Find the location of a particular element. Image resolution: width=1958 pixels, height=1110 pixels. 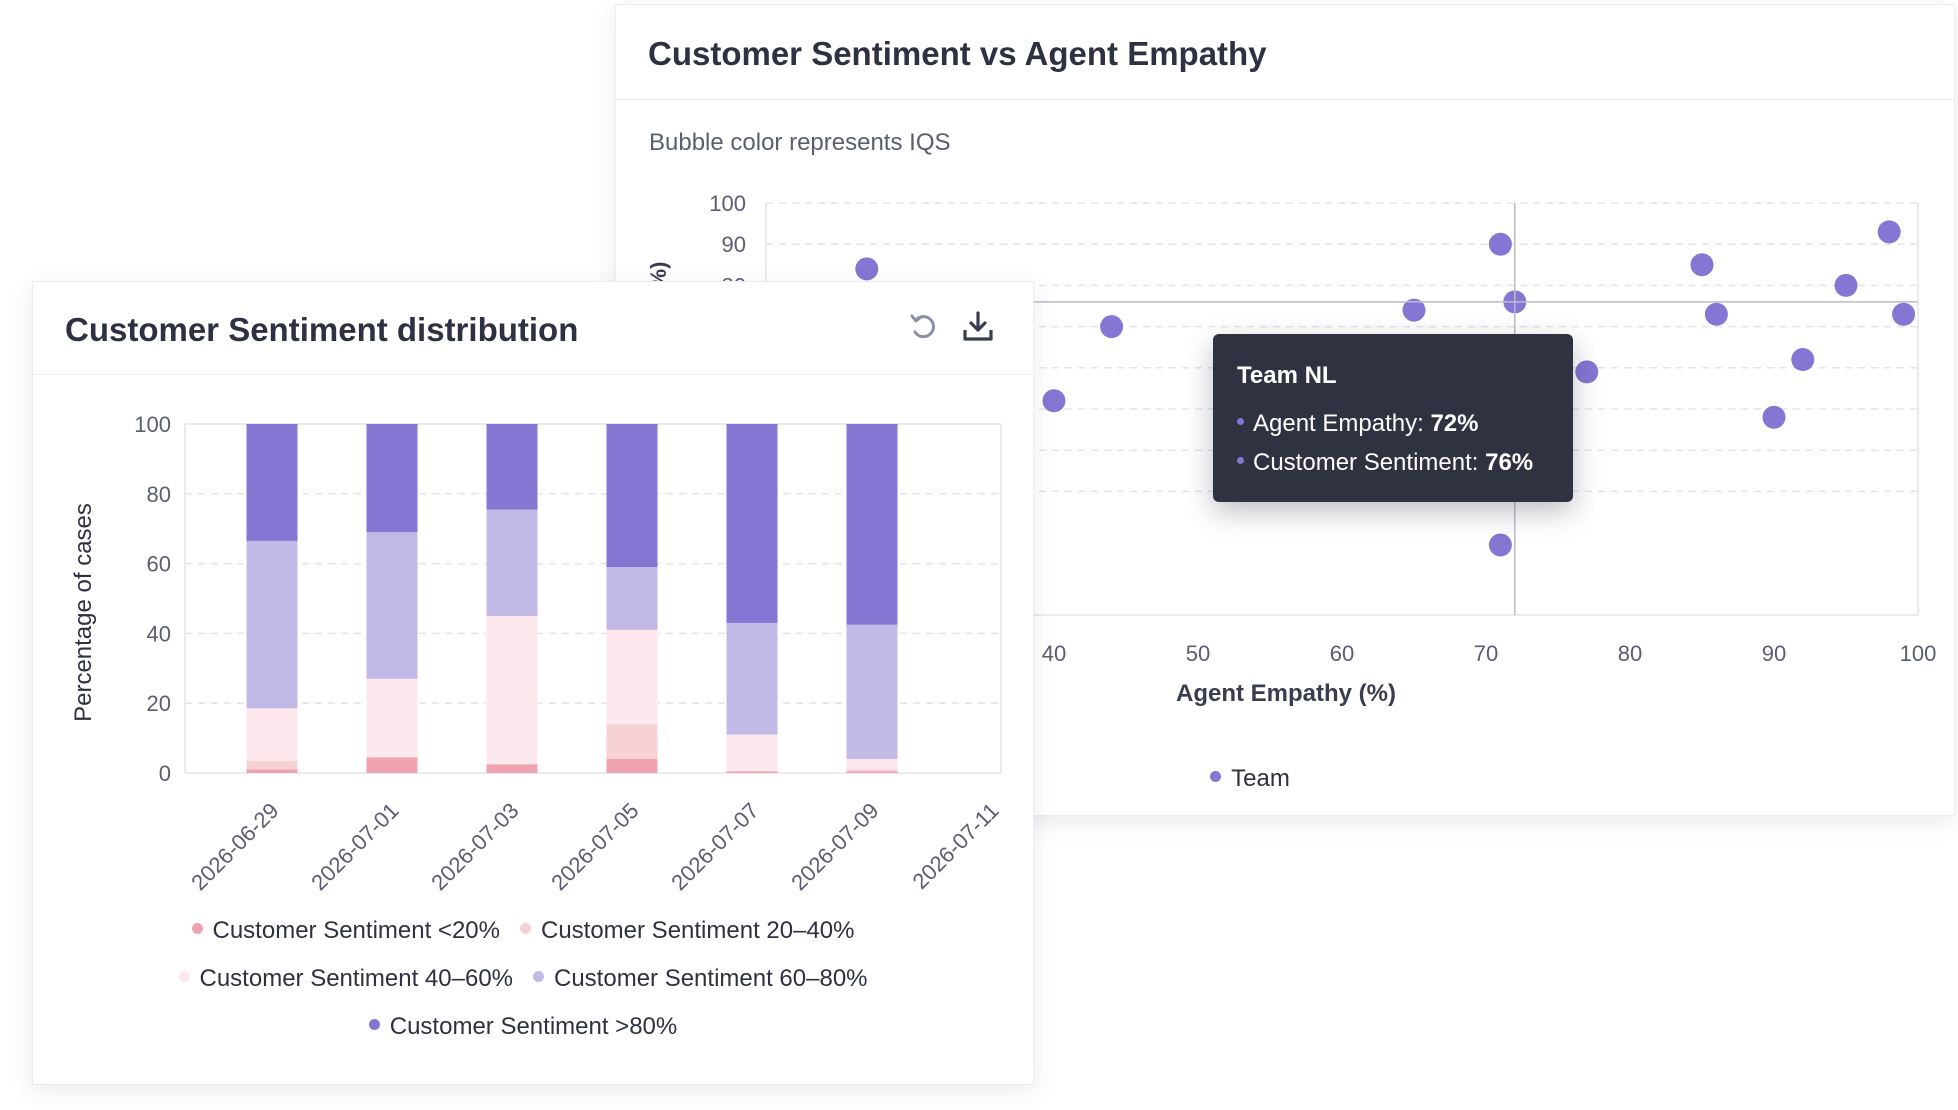

bar-x-tick-label: 2026-07-11 is located at coordinates (955, 846).